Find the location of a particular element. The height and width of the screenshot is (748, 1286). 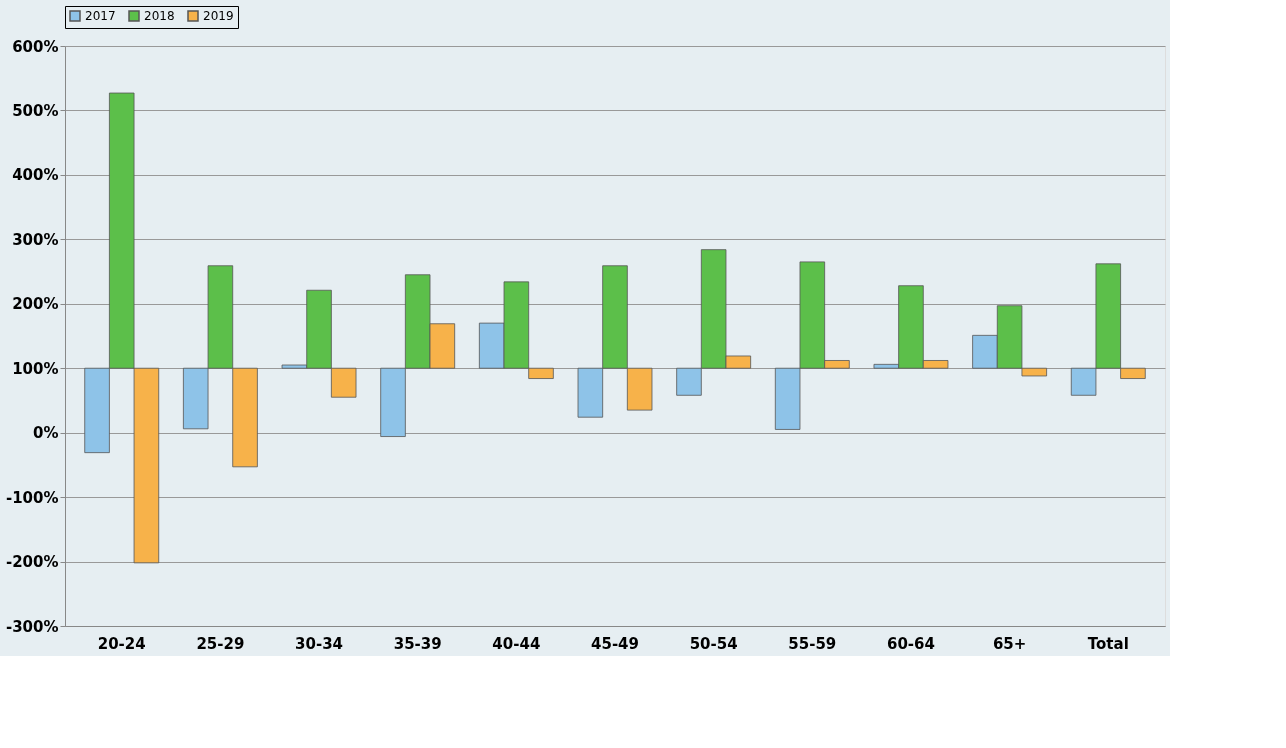

y-tick-label: 400% is located at coordinates (35, 175).